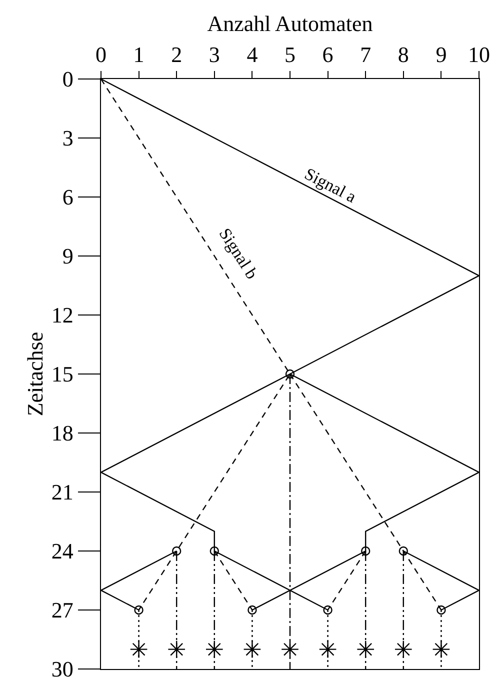  I want to click on x-tick-label: 3, so click(214, 54).